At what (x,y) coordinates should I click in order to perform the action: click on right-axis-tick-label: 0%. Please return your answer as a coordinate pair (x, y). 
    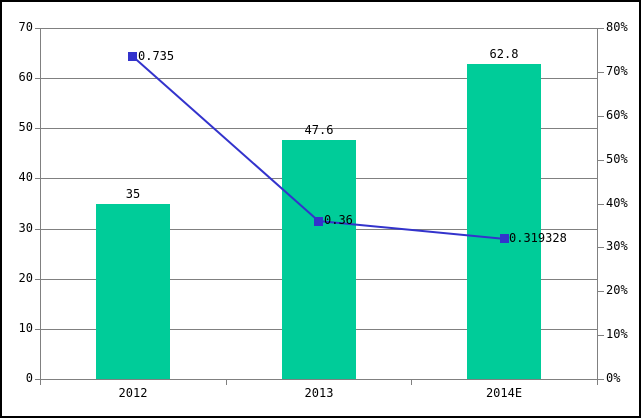
    Looking at the image, I should click on (613, 378).